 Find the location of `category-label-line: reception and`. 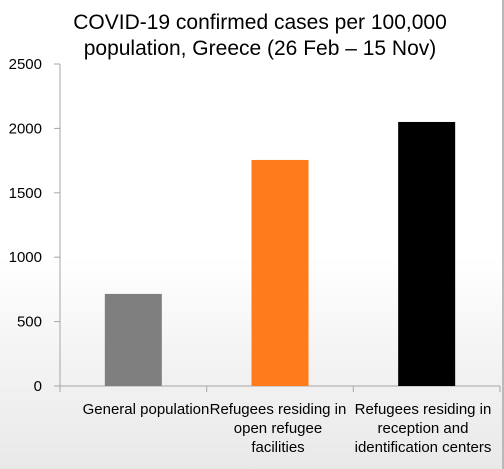

category-label-line: reception and is located at coordinates (423, 428).